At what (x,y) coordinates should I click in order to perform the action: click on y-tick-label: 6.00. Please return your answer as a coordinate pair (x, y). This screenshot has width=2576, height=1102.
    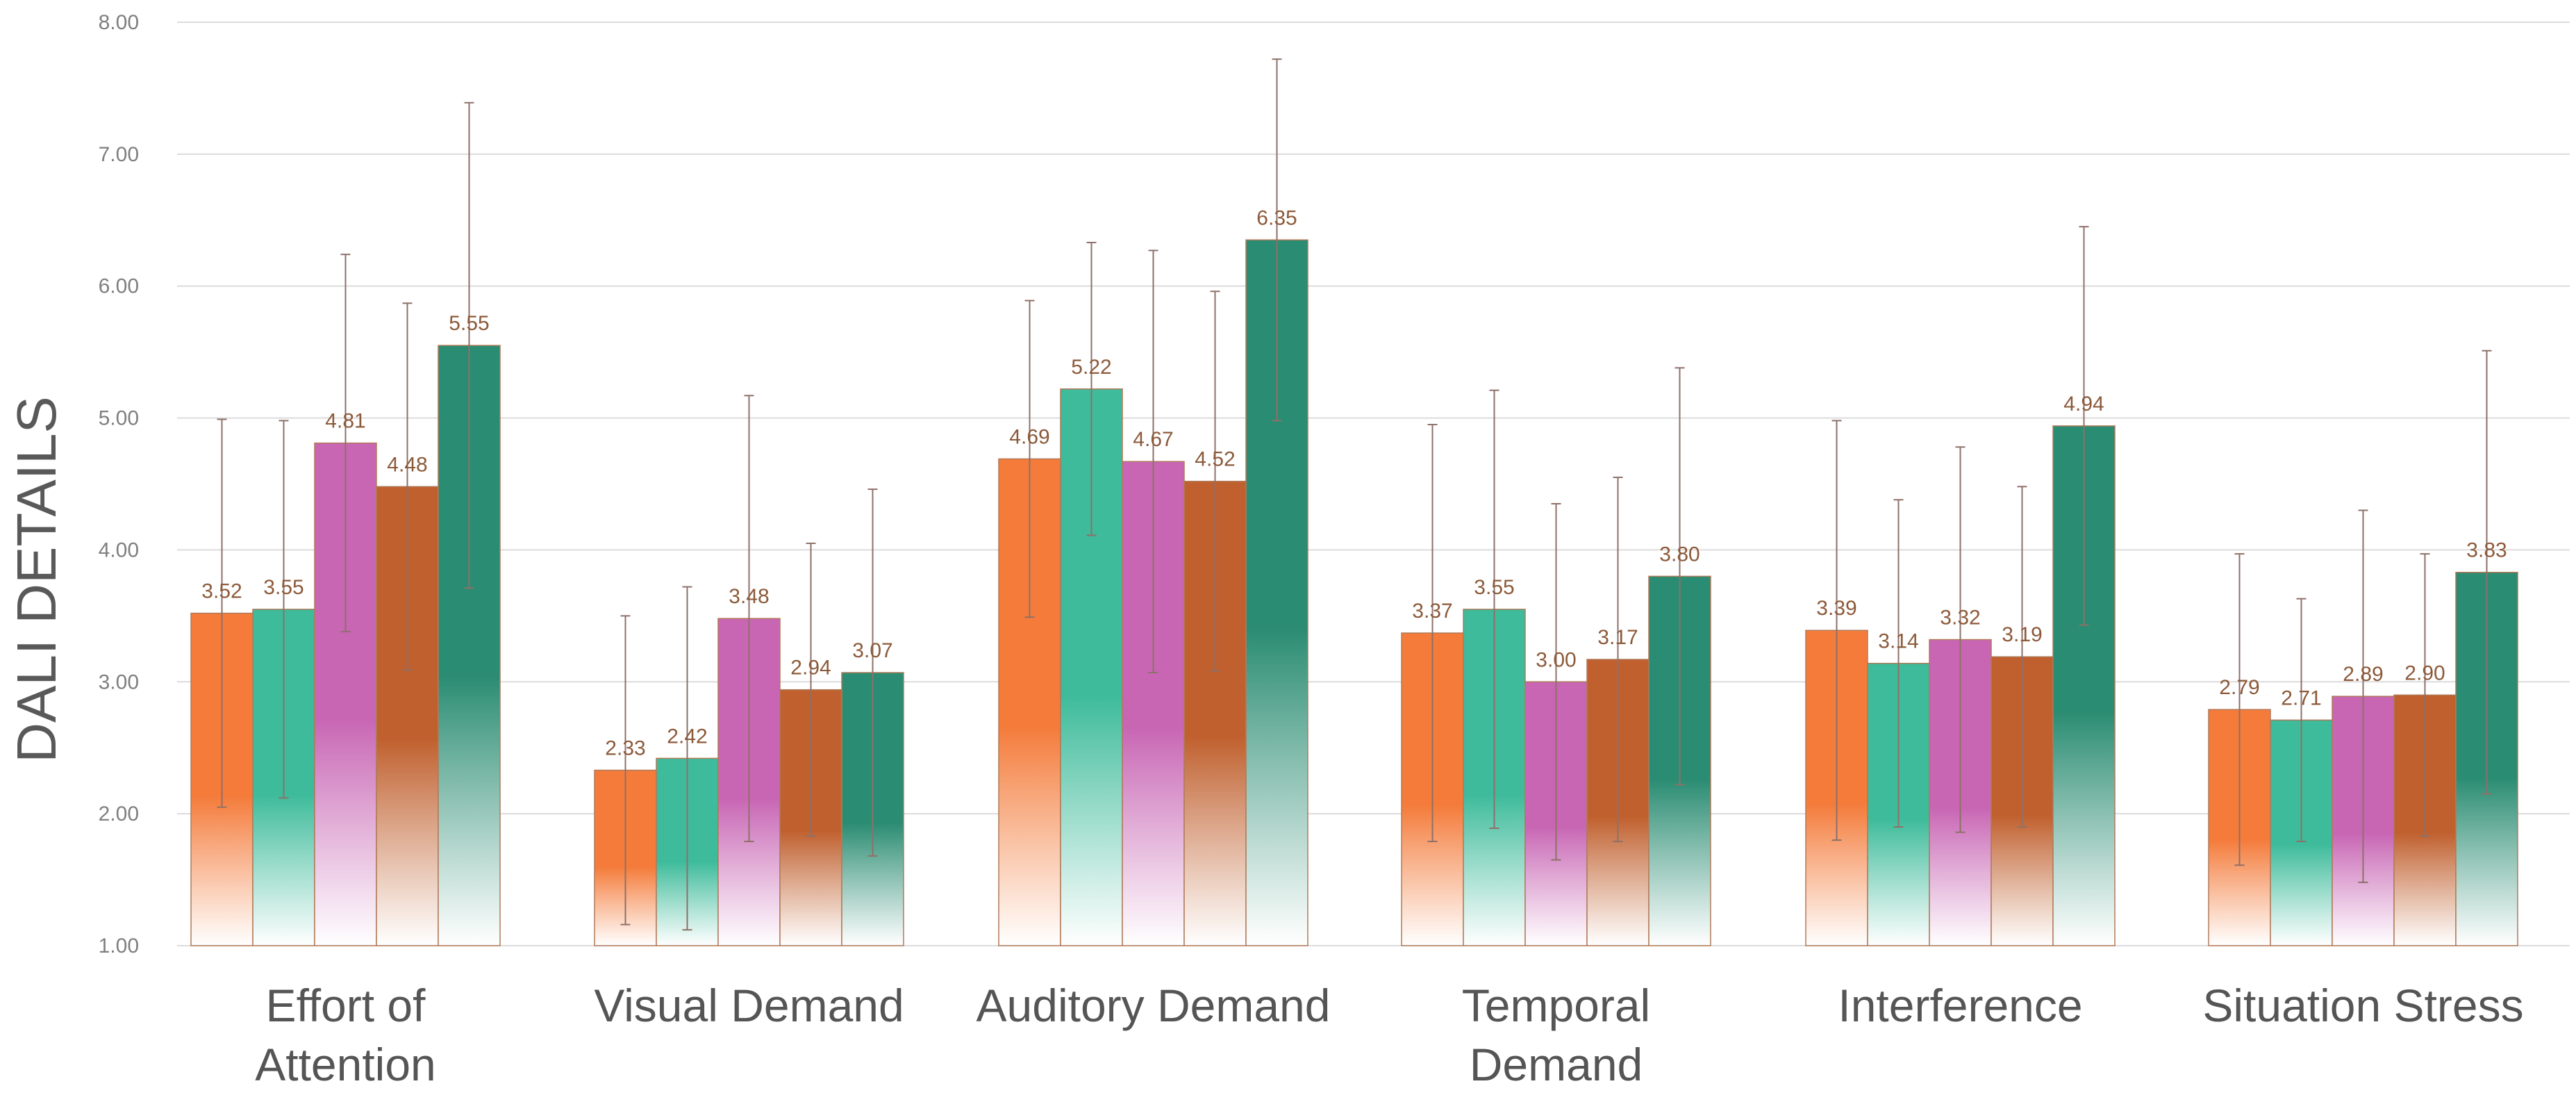
    Looking at the image, I should click on (119, 287).